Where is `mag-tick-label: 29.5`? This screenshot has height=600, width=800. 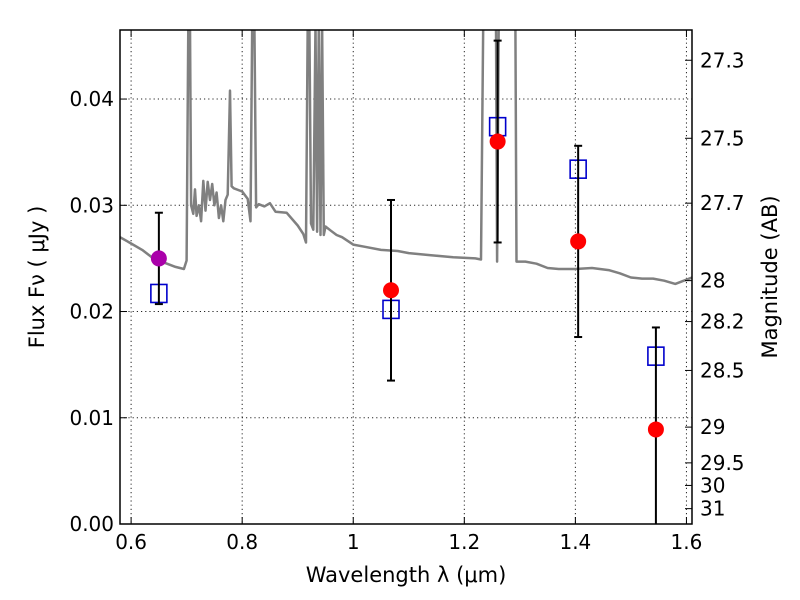
mag-tick-label: 29.5 is located at coordinates (722, 463).